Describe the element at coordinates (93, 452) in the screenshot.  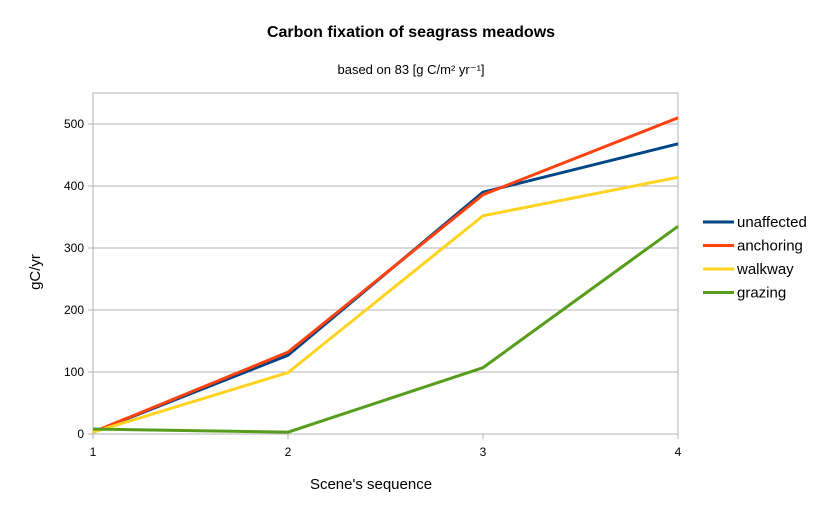
I see `x-tick-label: 1` at that location.